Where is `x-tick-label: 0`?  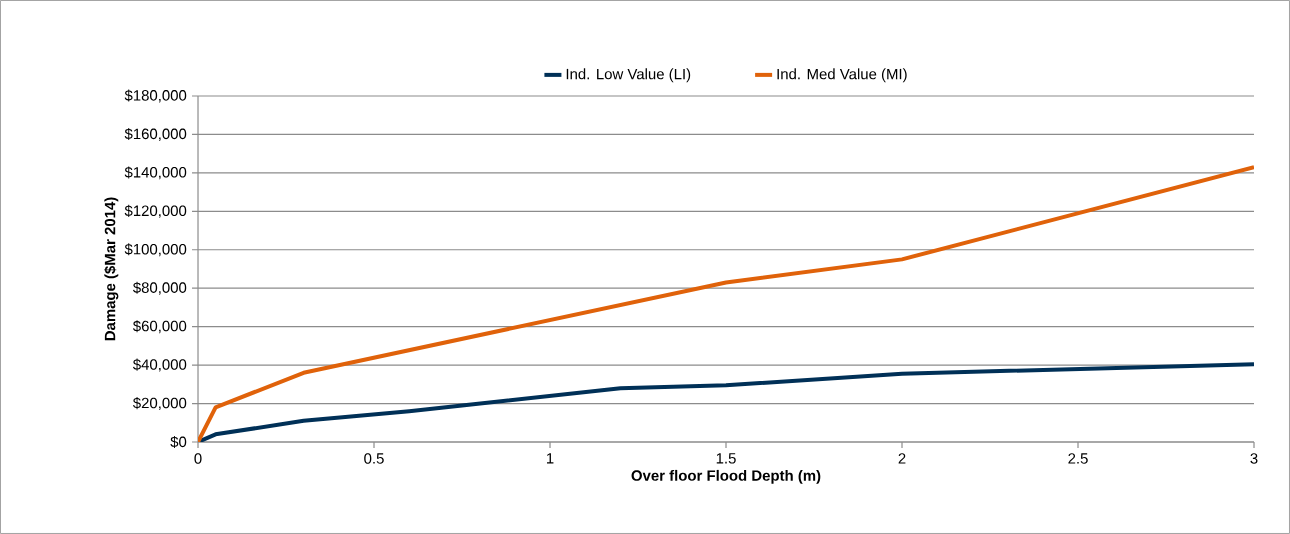
x-tick-label: 0 is located at coordinates (198, 458).